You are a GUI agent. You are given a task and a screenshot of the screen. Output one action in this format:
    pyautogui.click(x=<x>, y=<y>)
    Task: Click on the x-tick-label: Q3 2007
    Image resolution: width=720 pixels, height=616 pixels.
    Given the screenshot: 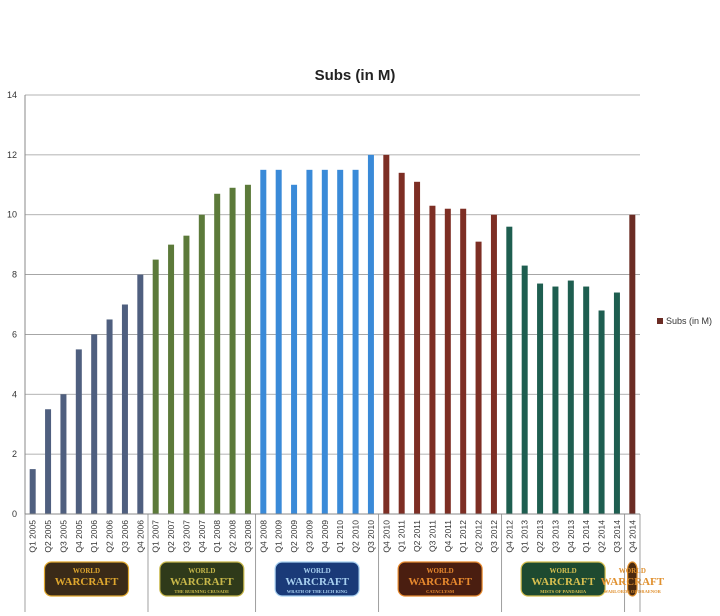 What is the action you would take?
    pyautogui.click(x=186, y=536)
    